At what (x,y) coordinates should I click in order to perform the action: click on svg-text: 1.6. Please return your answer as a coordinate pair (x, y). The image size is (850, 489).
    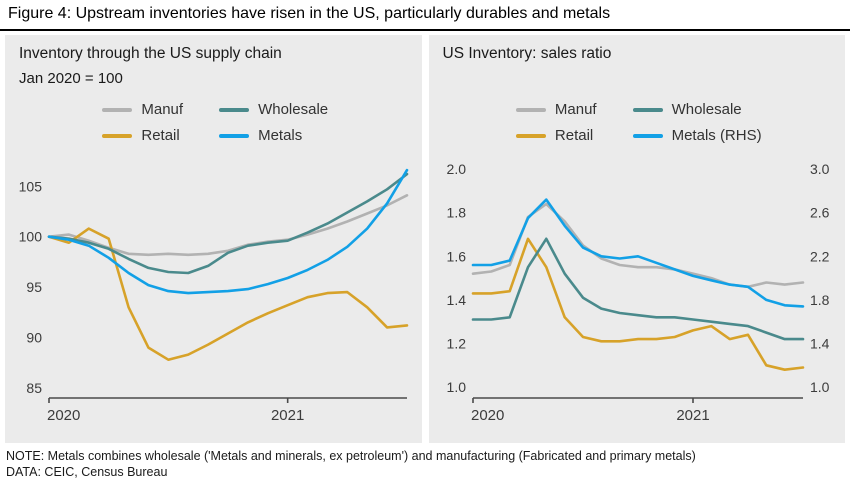
    Looking at the image, I should click on (456, 256).